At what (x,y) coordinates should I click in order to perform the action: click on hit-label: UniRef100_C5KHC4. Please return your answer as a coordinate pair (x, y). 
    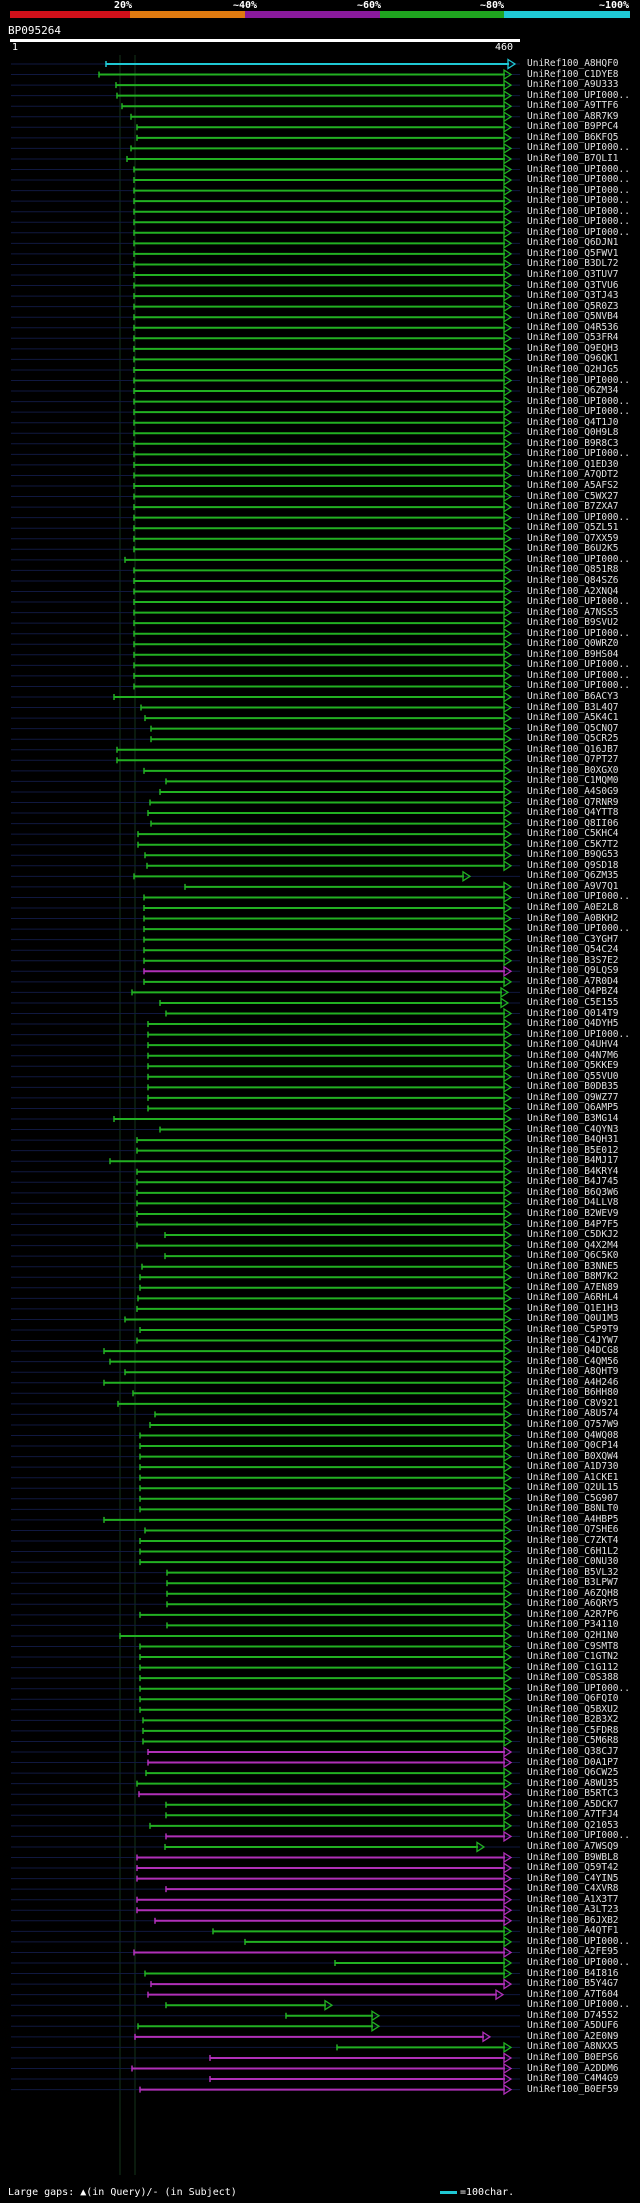
    Looking at the image, I should click on (573, 834).